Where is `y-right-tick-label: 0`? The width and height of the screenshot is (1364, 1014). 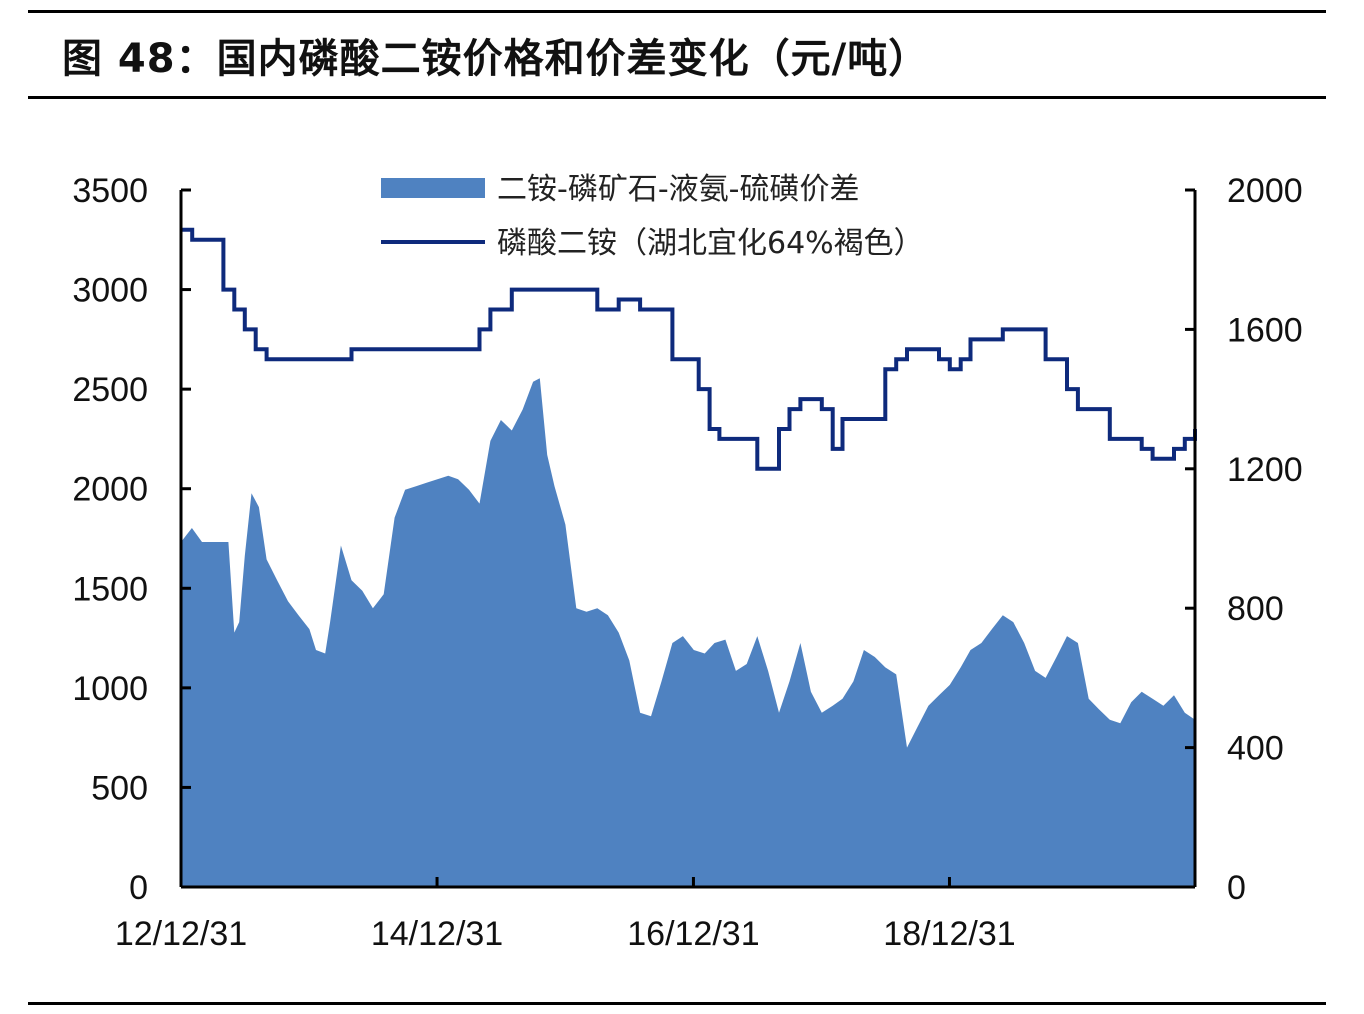
y-right-tick-label: 0 is located at coordinates (1236, 888).